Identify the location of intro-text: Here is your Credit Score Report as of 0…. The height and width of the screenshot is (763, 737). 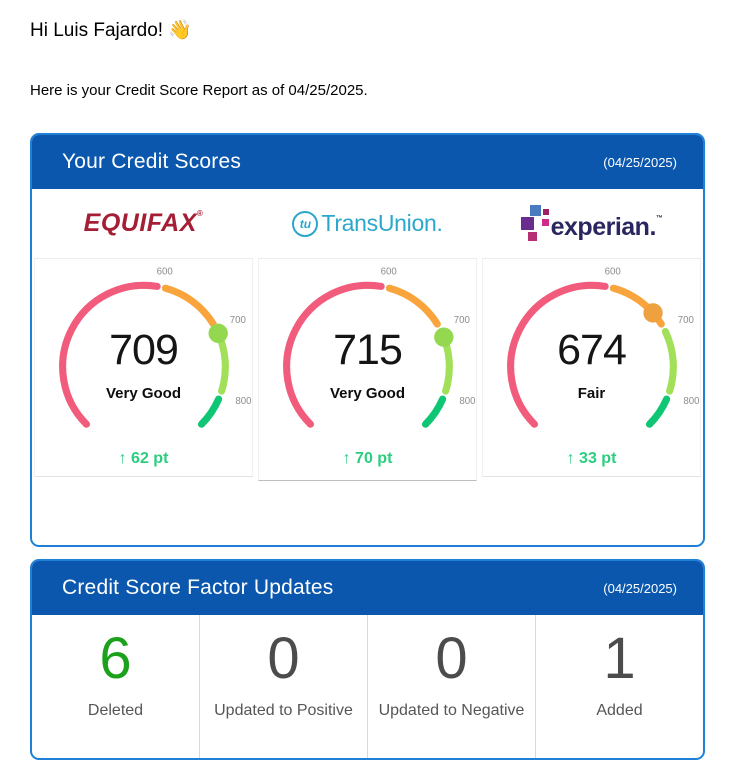
(199, 90).